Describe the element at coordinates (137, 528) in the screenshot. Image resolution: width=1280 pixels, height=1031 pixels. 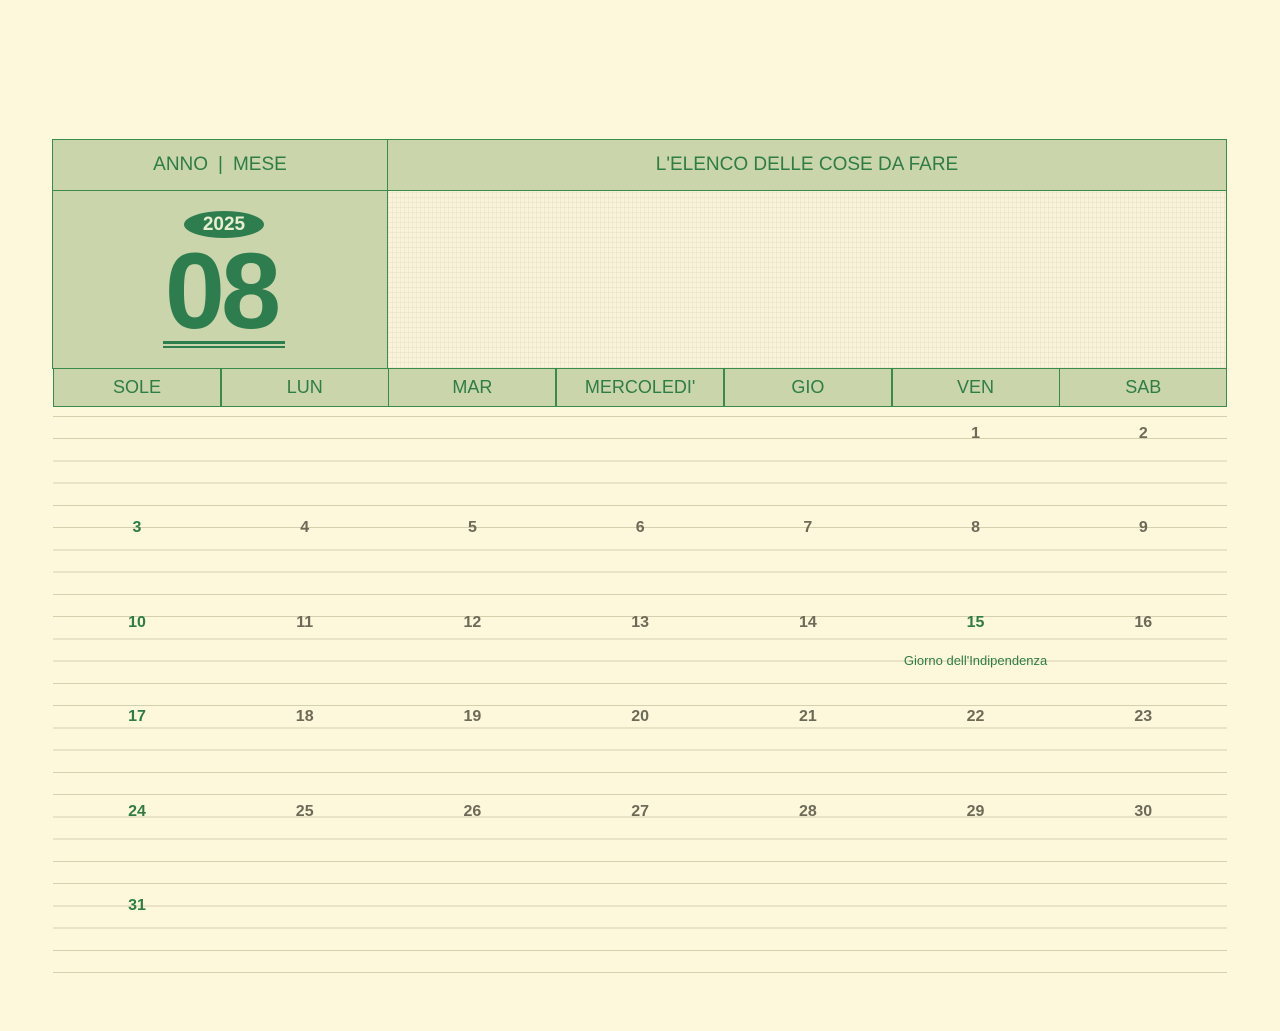
I see `day-cell: 3` at that location.